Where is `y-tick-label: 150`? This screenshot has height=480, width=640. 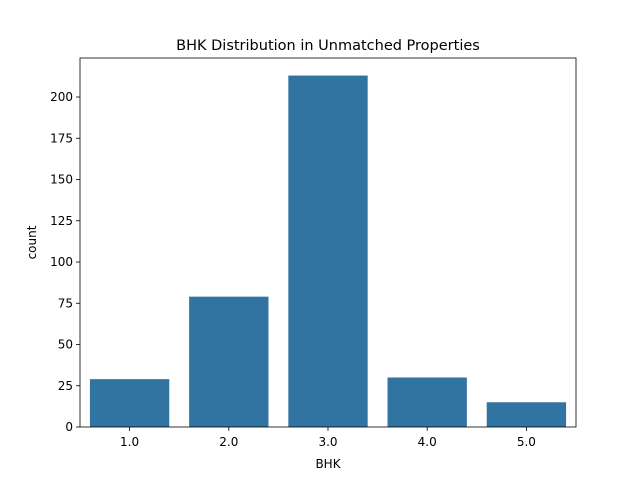 y-tick-label: 150 is located at coordinates (61, 180).